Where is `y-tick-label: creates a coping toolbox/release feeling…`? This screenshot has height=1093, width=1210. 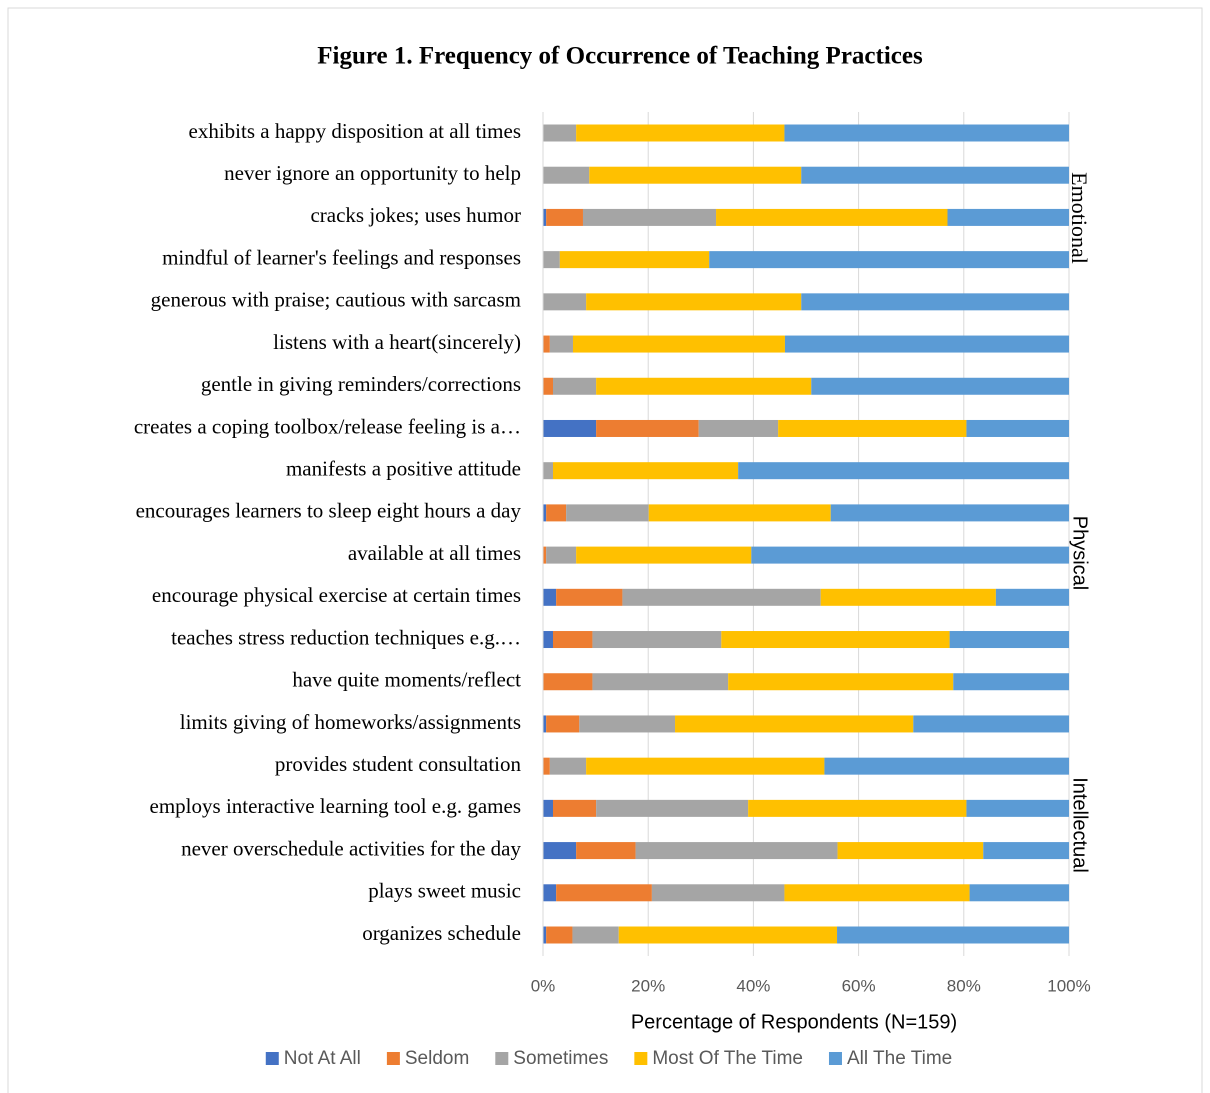 y-tick-label: creates a coping toolbox/release feeling… is located at coordinates (327, 426).